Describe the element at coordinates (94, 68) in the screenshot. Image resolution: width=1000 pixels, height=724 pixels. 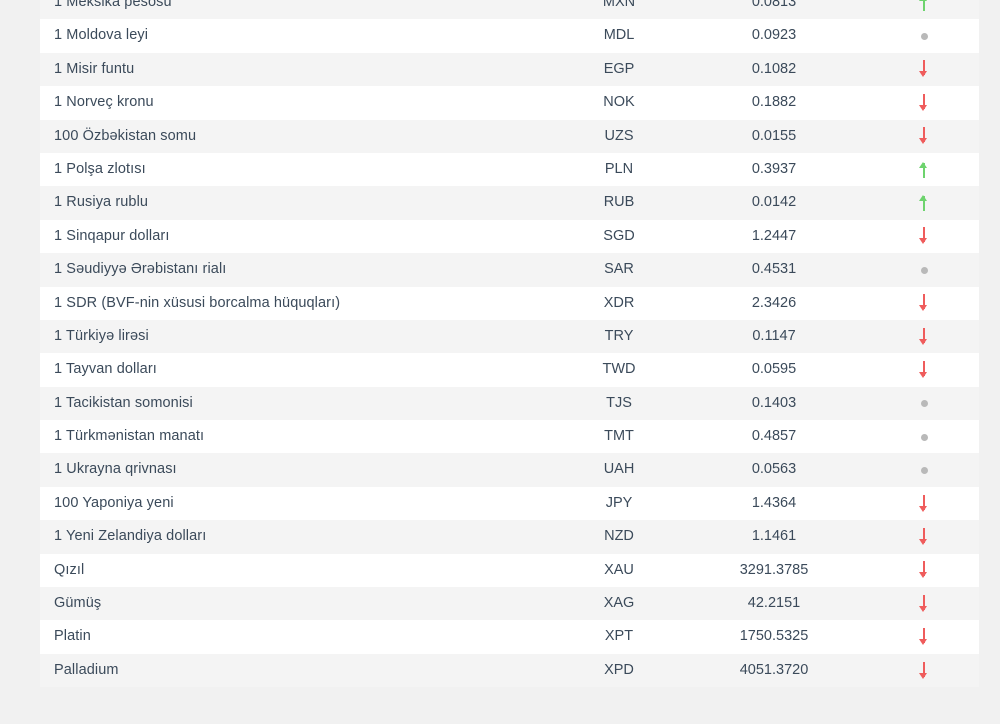
I see `currency-name-cell: 1 Misir funtu` at that location.